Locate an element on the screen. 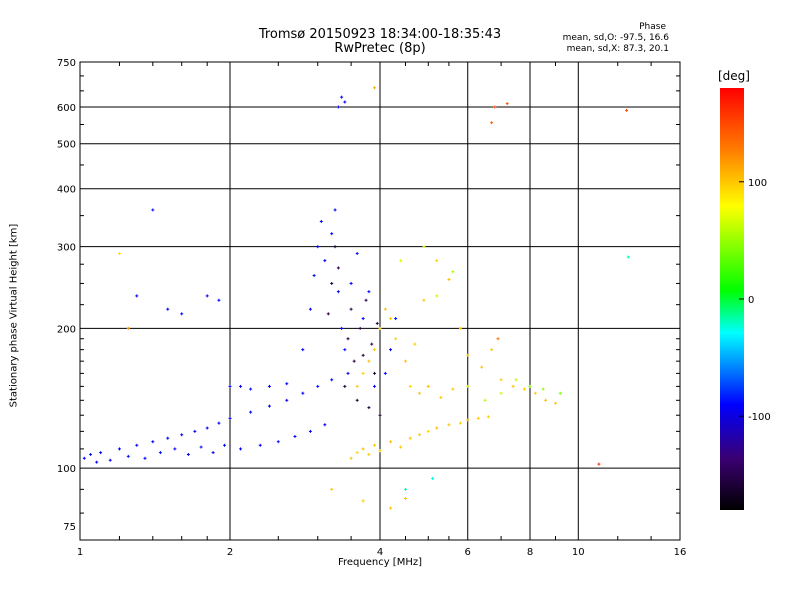 The height and width of the screenshot is (600, 800). colorbar-unit: [deg] is located at coordinates (734, 76).